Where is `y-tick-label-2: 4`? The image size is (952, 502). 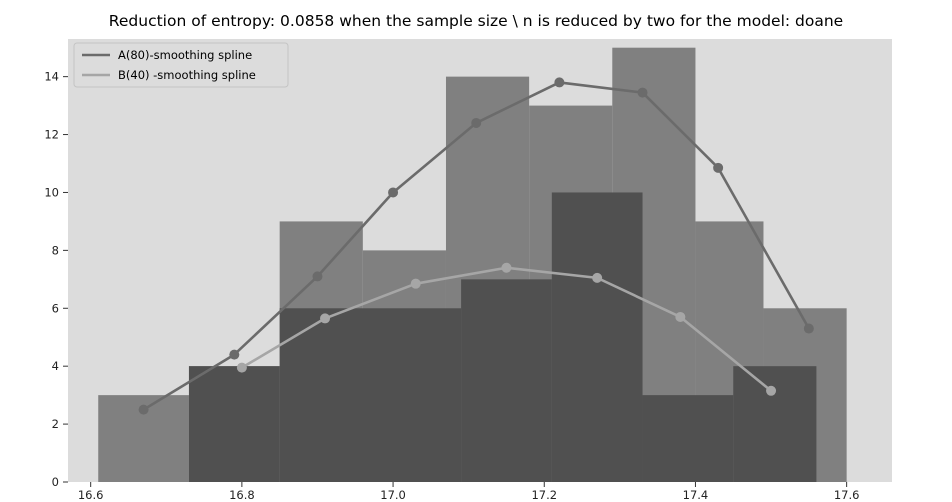
y-tick-label-2: 4 is located at coordinates (55, 366).